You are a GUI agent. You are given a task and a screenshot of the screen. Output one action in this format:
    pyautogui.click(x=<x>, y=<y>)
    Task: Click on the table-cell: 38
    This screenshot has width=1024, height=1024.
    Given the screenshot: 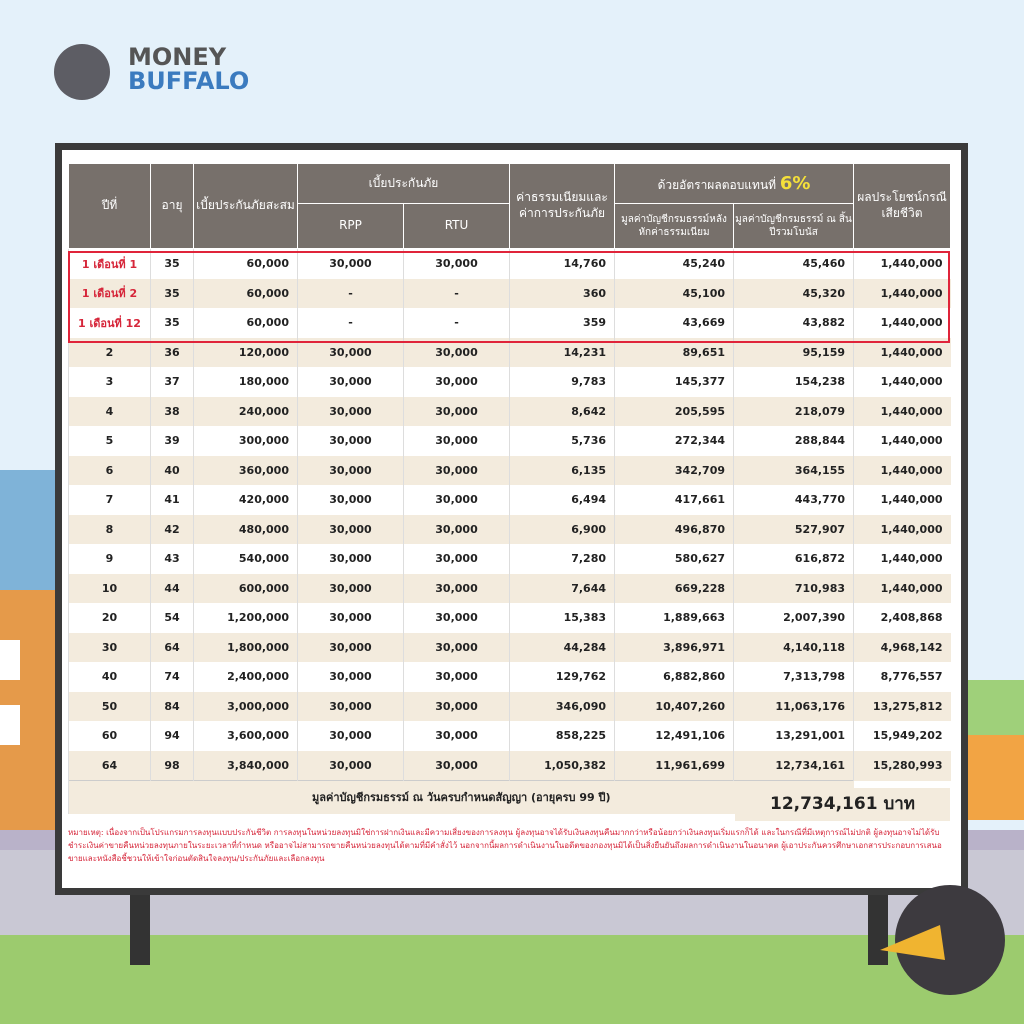 What is the action you would take?
    pyautogui.click(x=172, y=411)
    